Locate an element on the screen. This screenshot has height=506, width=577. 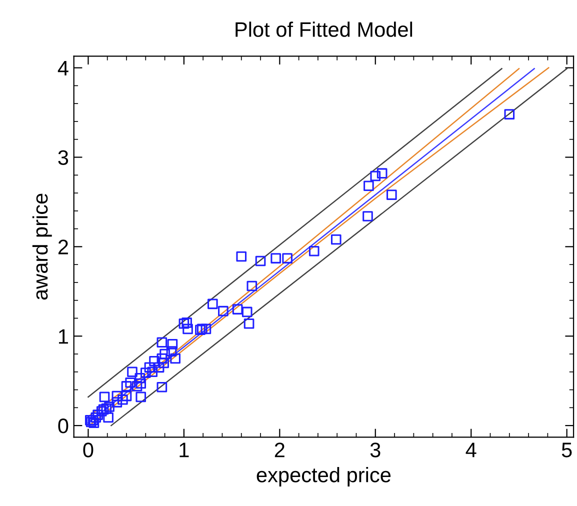
x-axis-title: expected price is located at coordinates (323, 476).